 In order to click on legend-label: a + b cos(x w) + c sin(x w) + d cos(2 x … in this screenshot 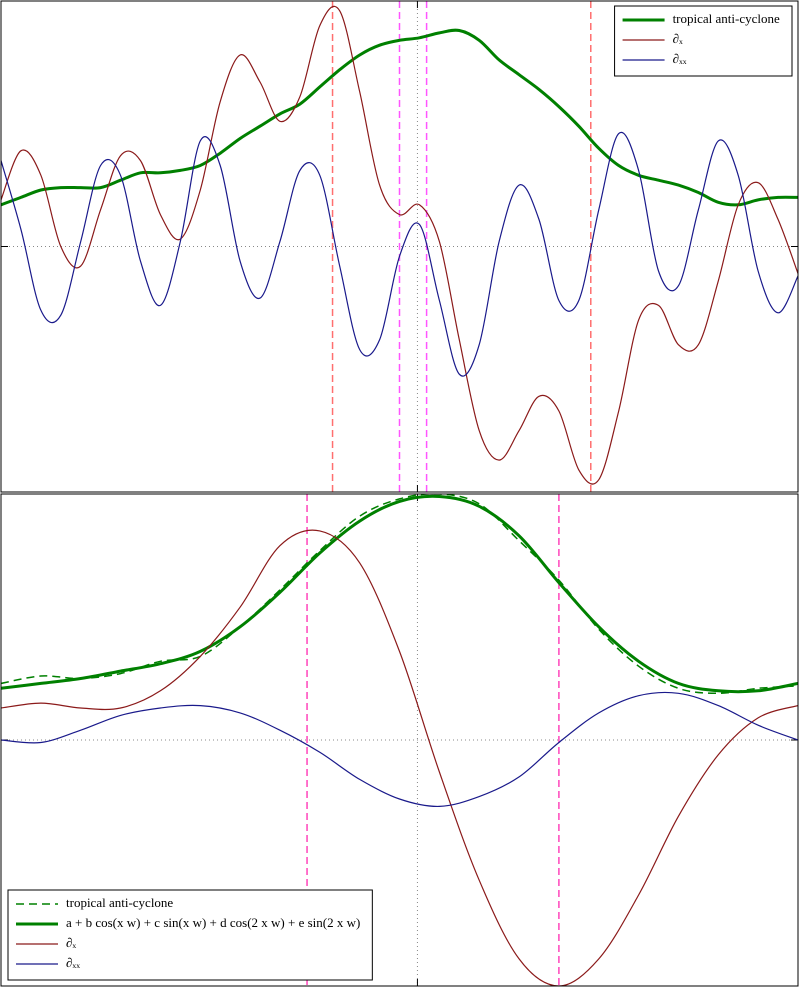, I will do `click(213, 922)`.